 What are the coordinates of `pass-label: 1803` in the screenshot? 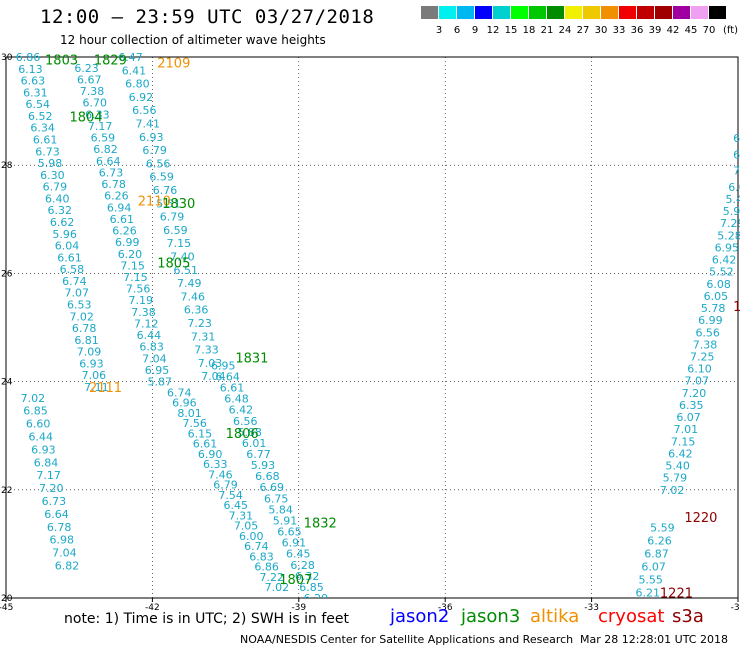 It's located at (61, 61).